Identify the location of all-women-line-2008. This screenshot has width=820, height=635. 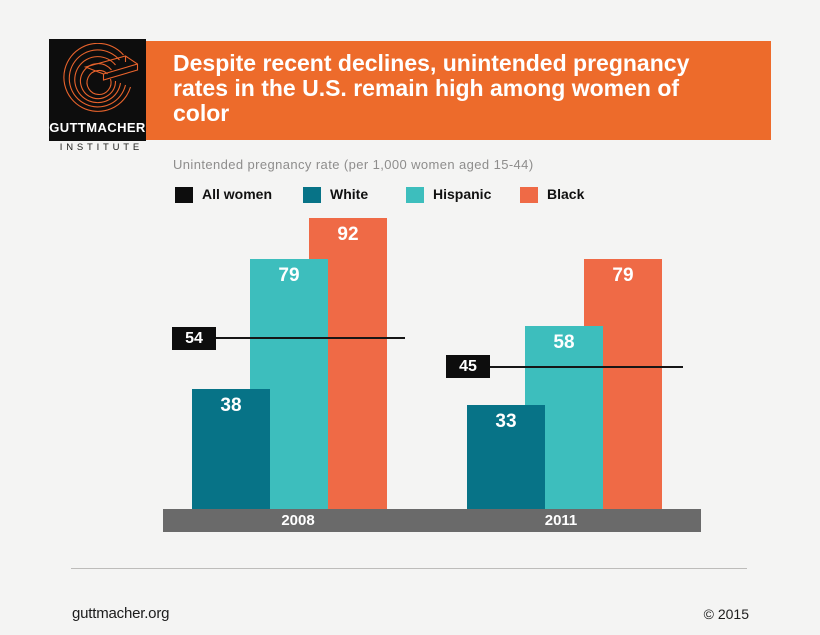
(288, 338).